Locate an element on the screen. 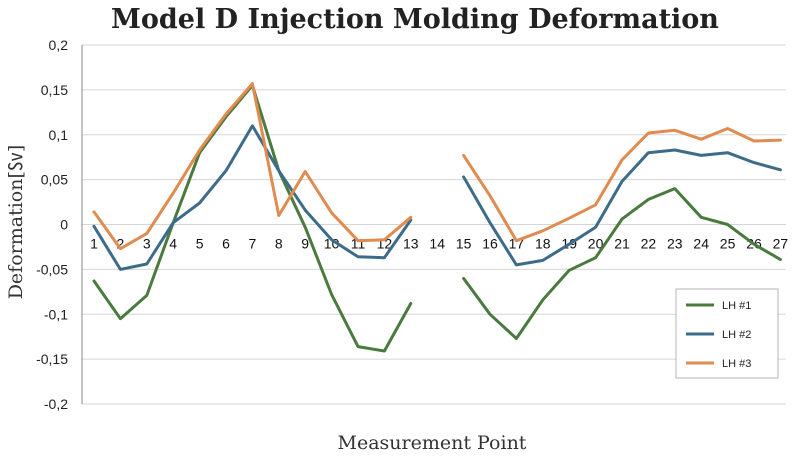 The height and width of the screenshot is (459, 800). legend-label-lh-1: LH #1 is located at coordinates (736, 306).